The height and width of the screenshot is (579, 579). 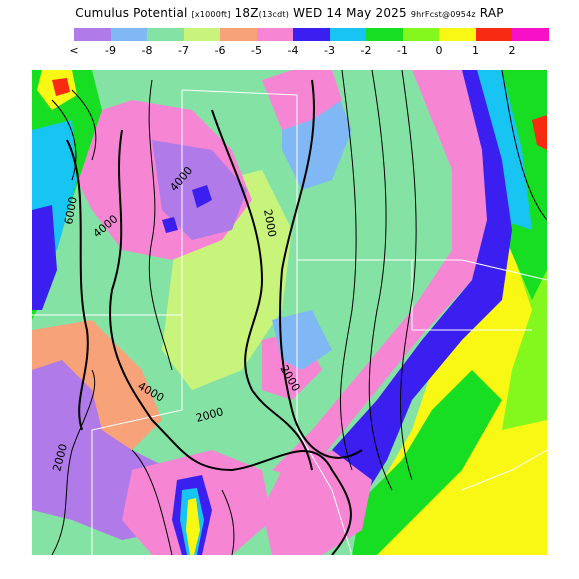 What do you see at coordinates (491, 13) in the screenshot?
I see `title-model: RAP` at bounding box center [491, 13].